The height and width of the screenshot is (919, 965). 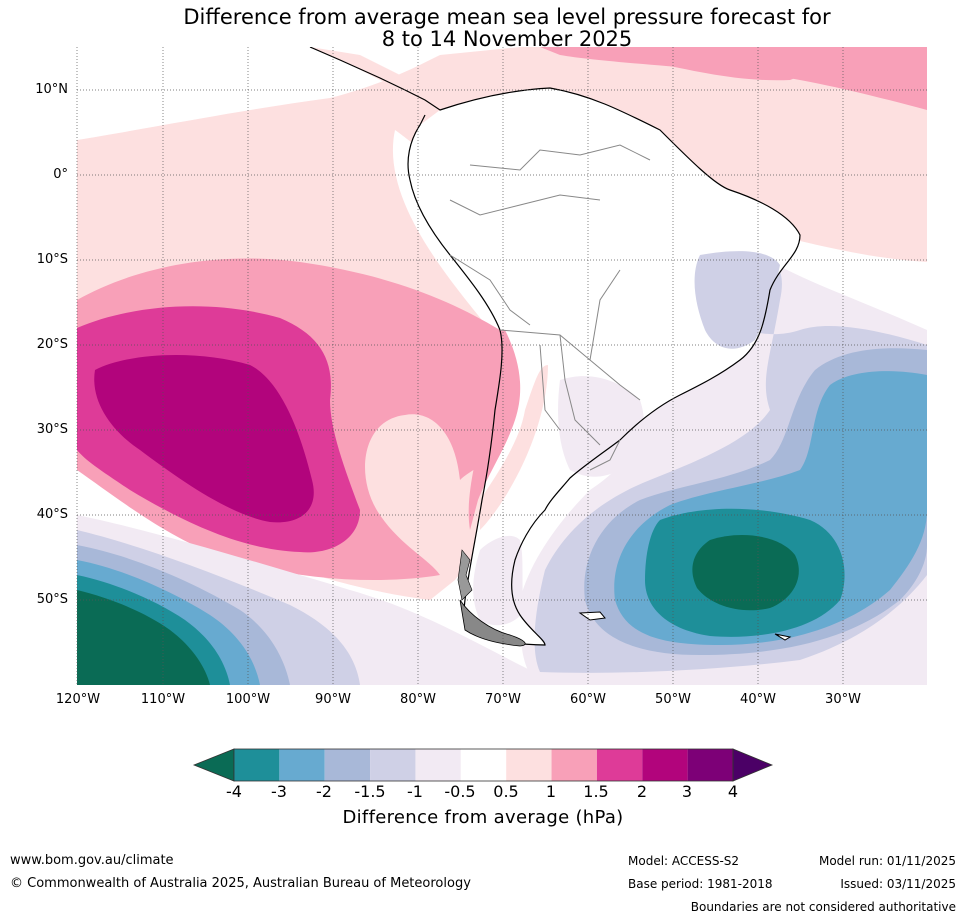 What do you see at coordinates (700, 64) in the screenshot?
I see `contour-tr2` at bounding box center [700, 64].